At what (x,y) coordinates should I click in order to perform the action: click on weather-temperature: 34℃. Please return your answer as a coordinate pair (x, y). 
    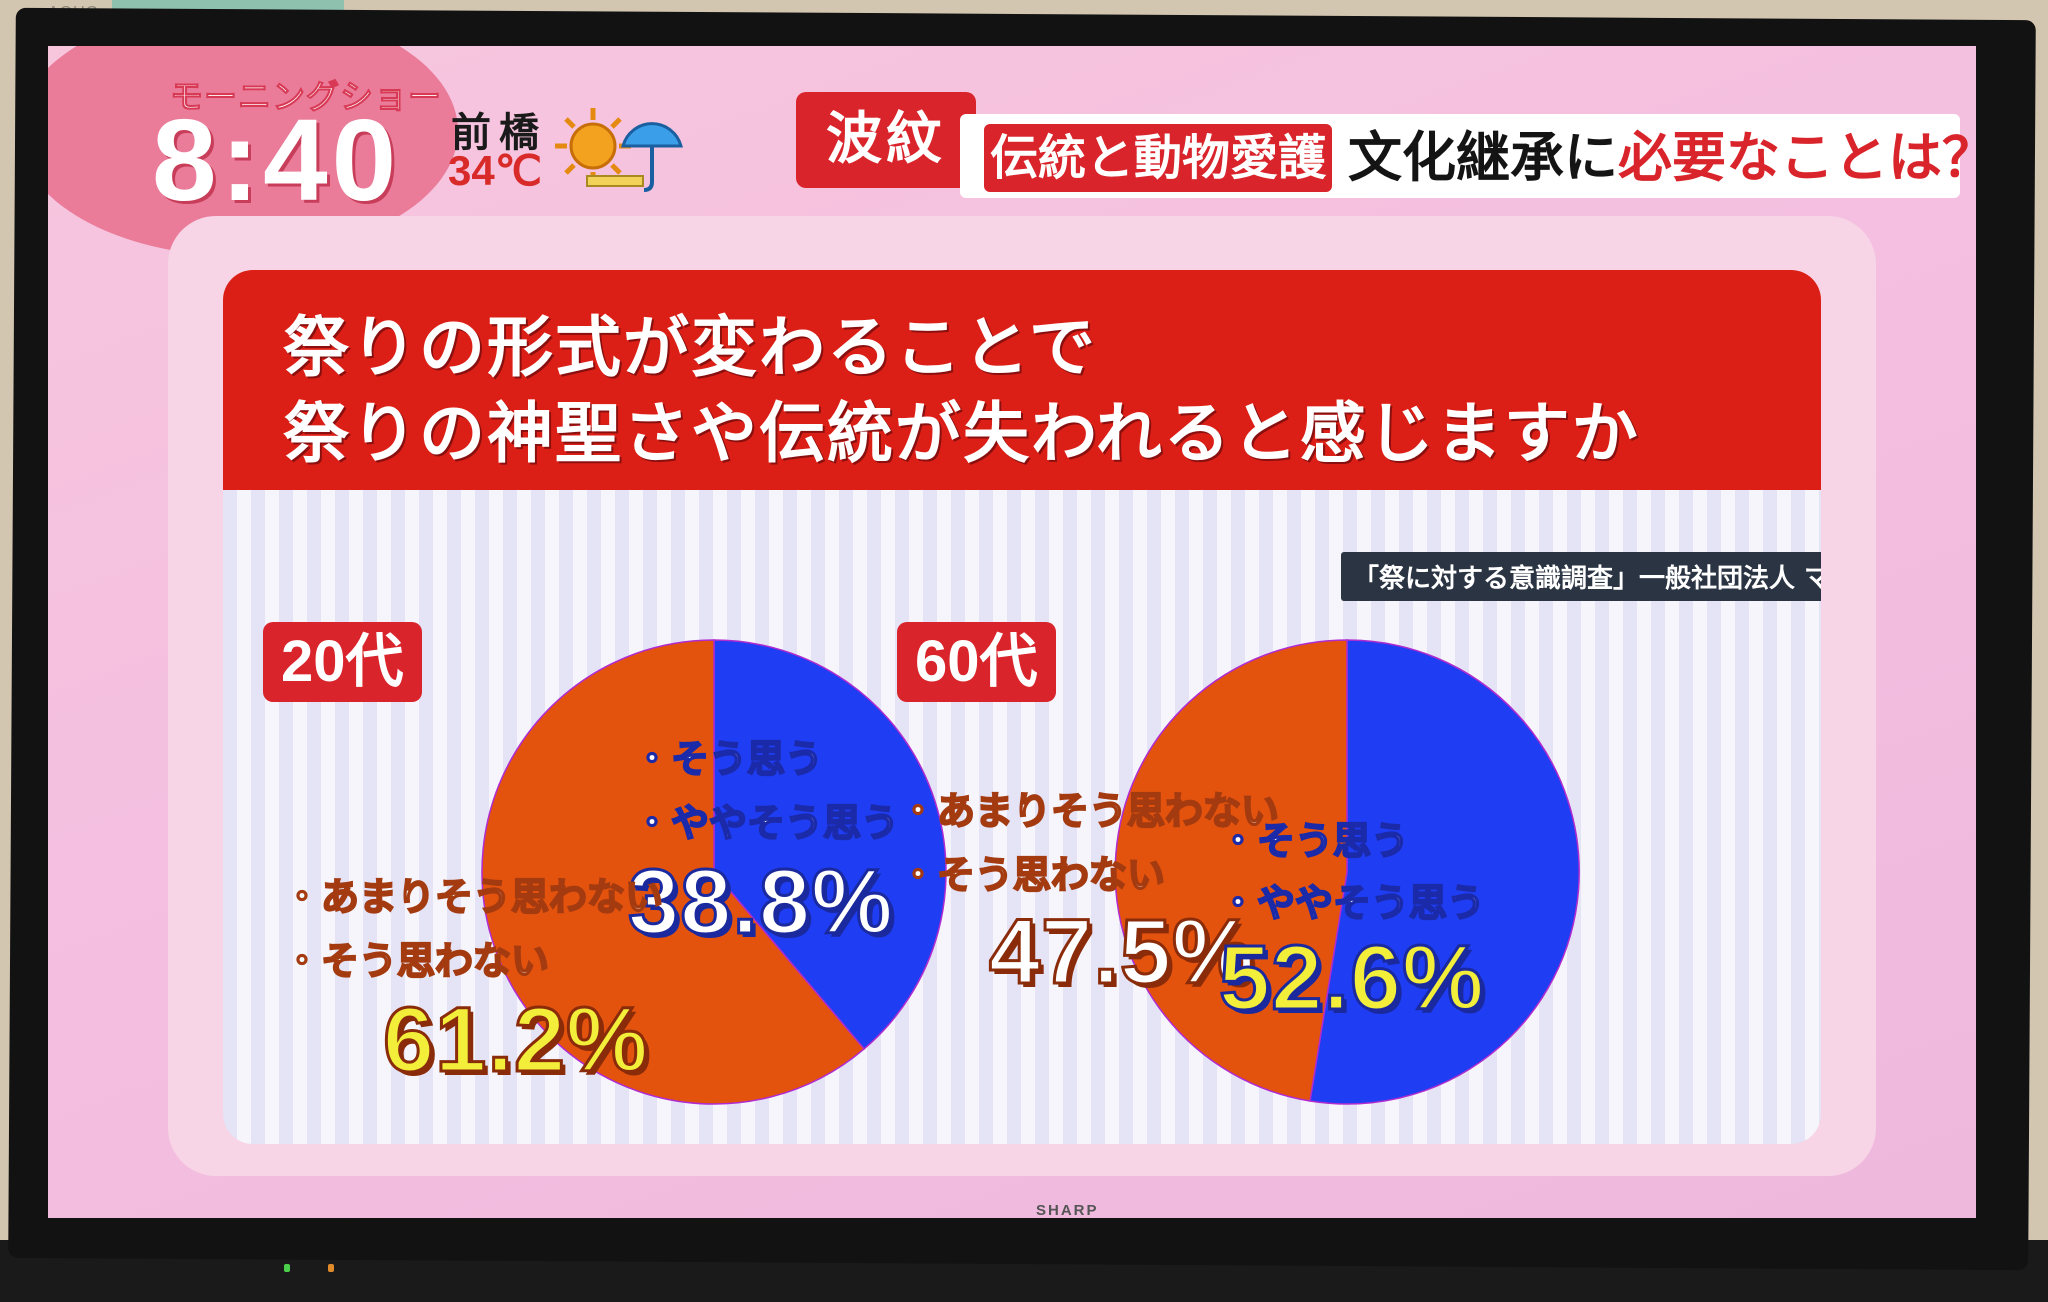
    Looking at the image, I should click on (495, 170).